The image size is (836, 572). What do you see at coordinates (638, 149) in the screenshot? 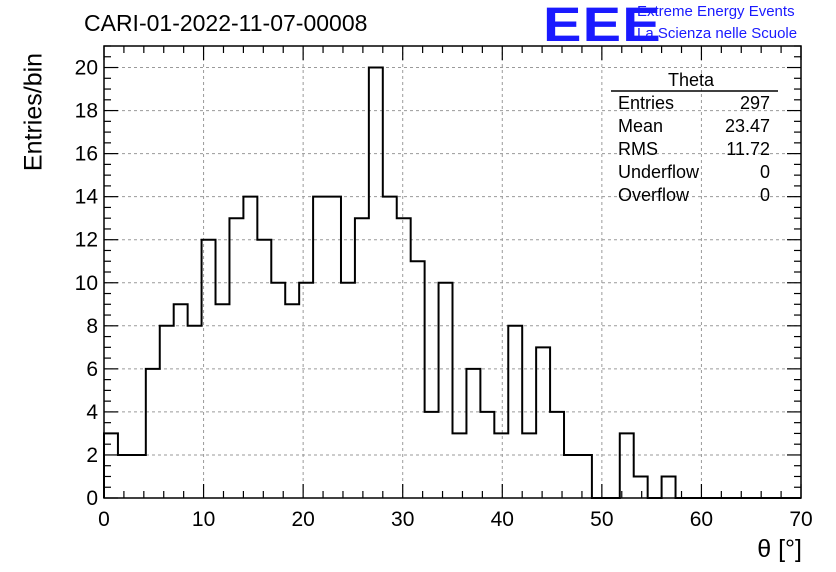
I see `stats-label-rms: RMS` at bounding box center [638, 149].